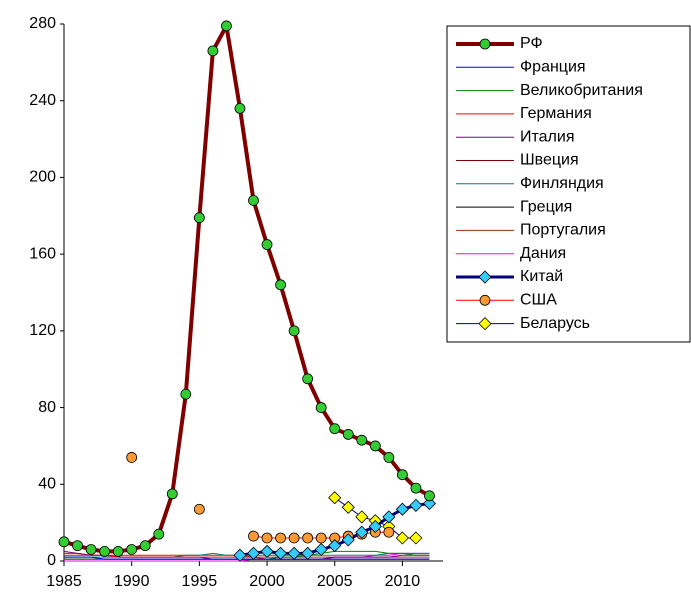  I want to click on legend-label: Франция, so click(553, 67).